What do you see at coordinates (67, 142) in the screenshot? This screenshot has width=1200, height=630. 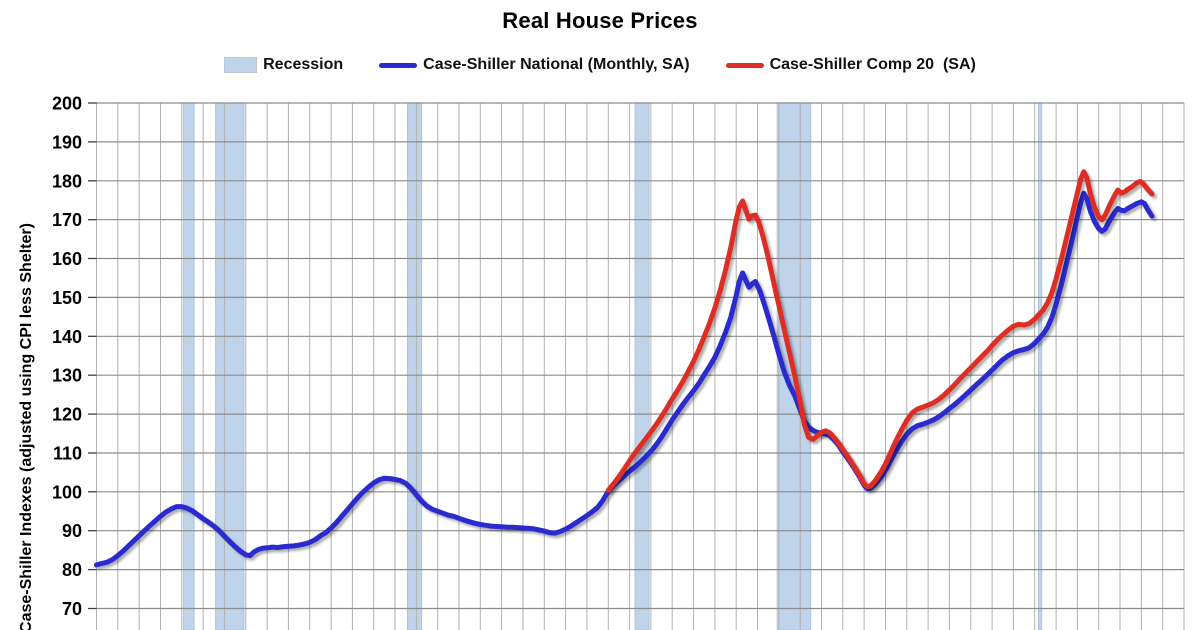 I see `y-tick-label: 190` at bounding box center [67, 142].